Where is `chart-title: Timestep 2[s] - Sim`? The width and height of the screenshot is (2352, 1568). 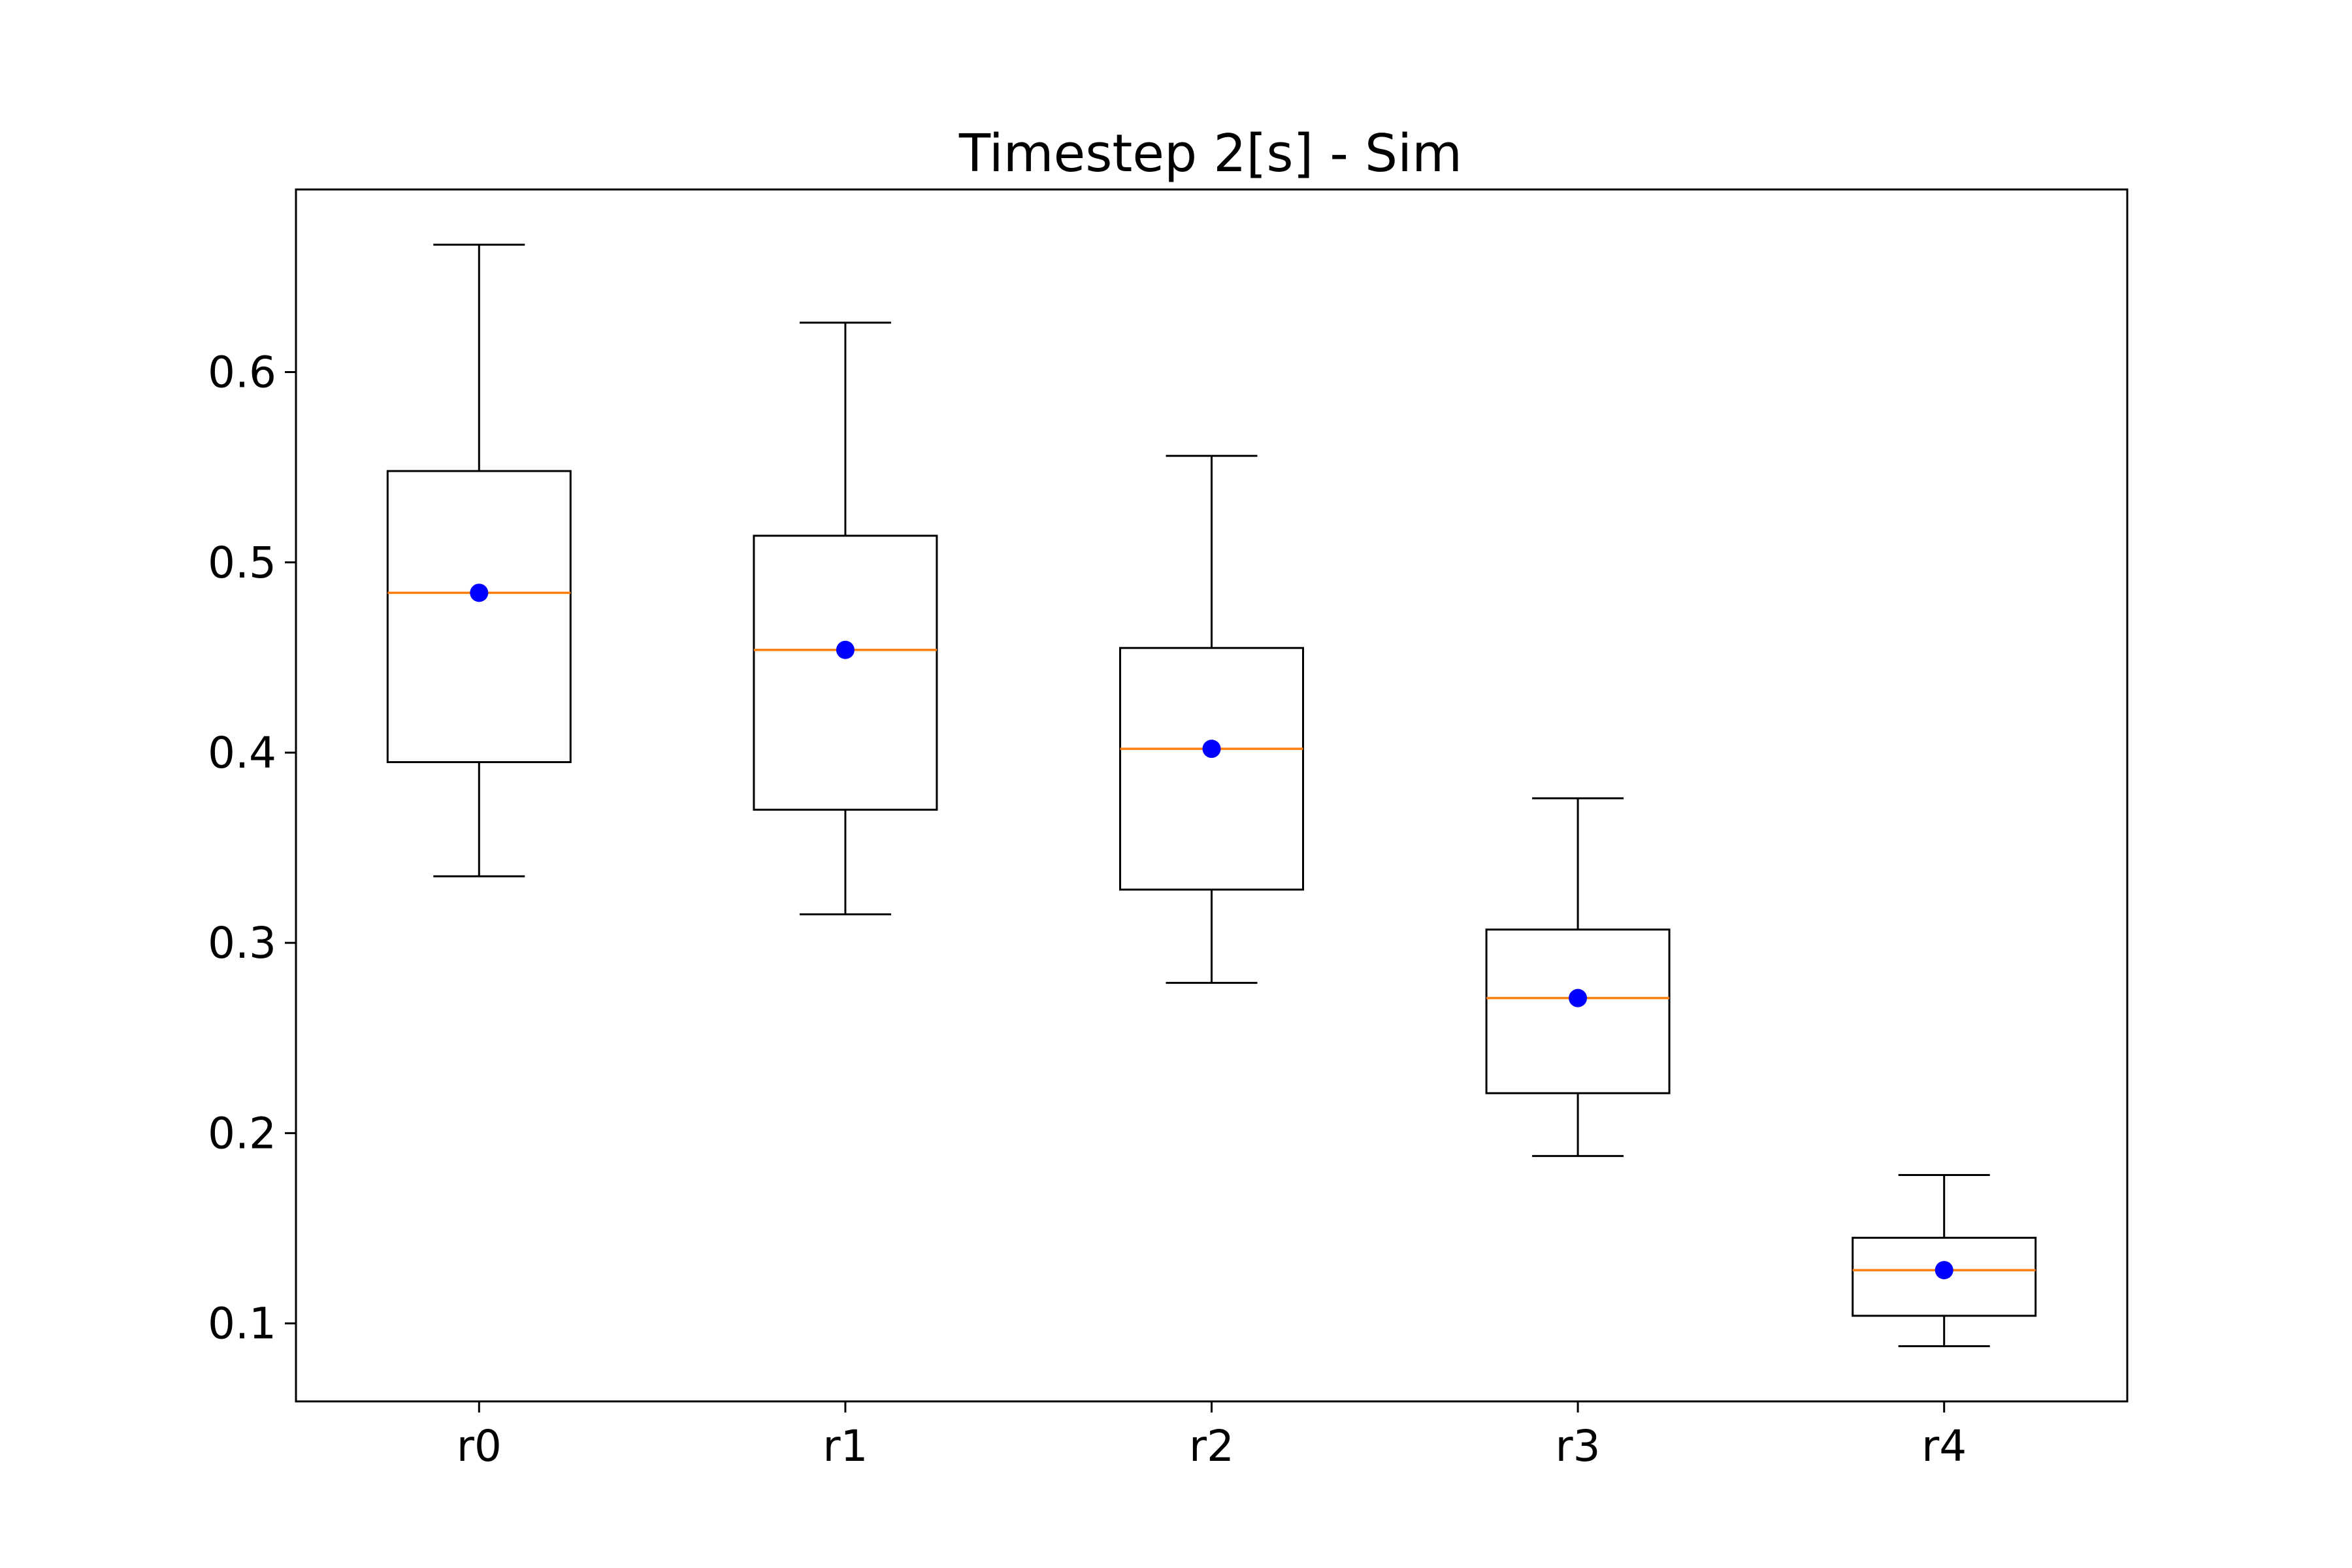 chart-title: Timestep 2[s] - Sim is located at coordinates (1210, 153).